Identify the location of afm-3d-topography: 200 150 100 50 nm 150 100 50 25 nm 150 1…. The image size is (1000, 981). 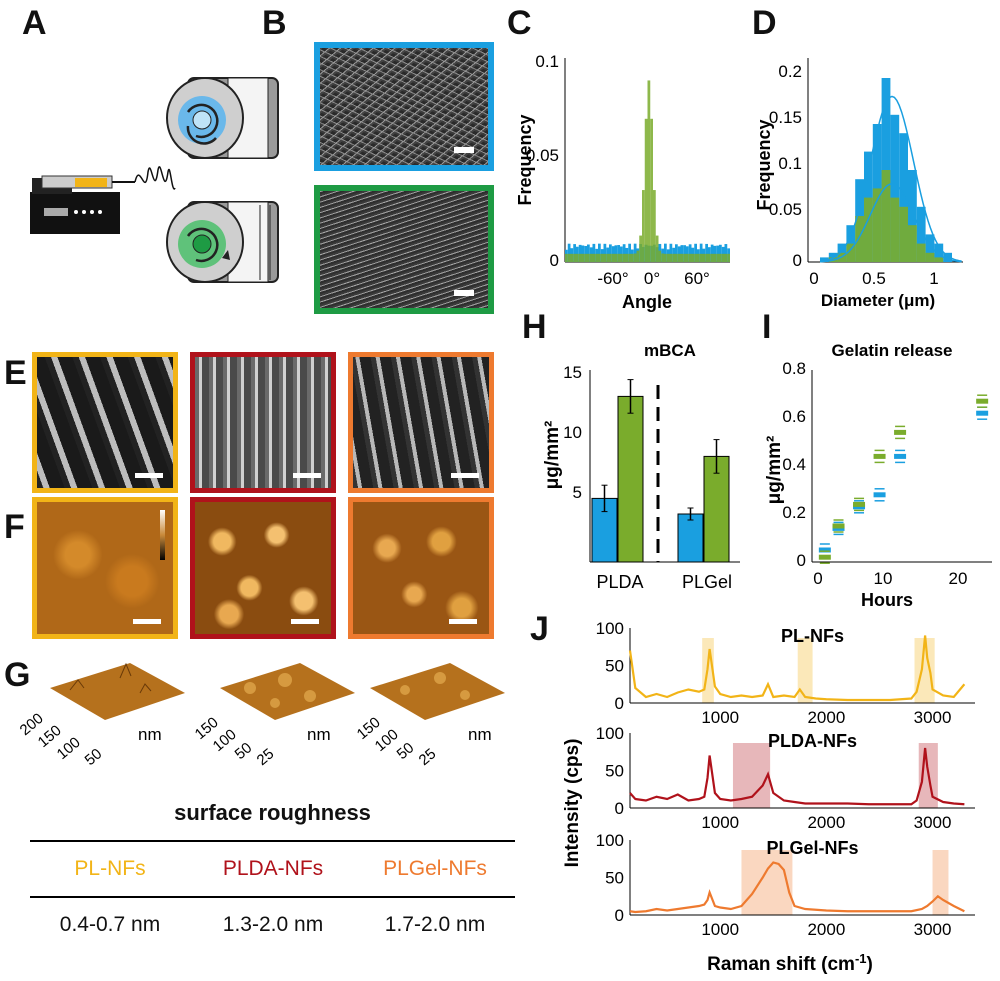
(261, 715).